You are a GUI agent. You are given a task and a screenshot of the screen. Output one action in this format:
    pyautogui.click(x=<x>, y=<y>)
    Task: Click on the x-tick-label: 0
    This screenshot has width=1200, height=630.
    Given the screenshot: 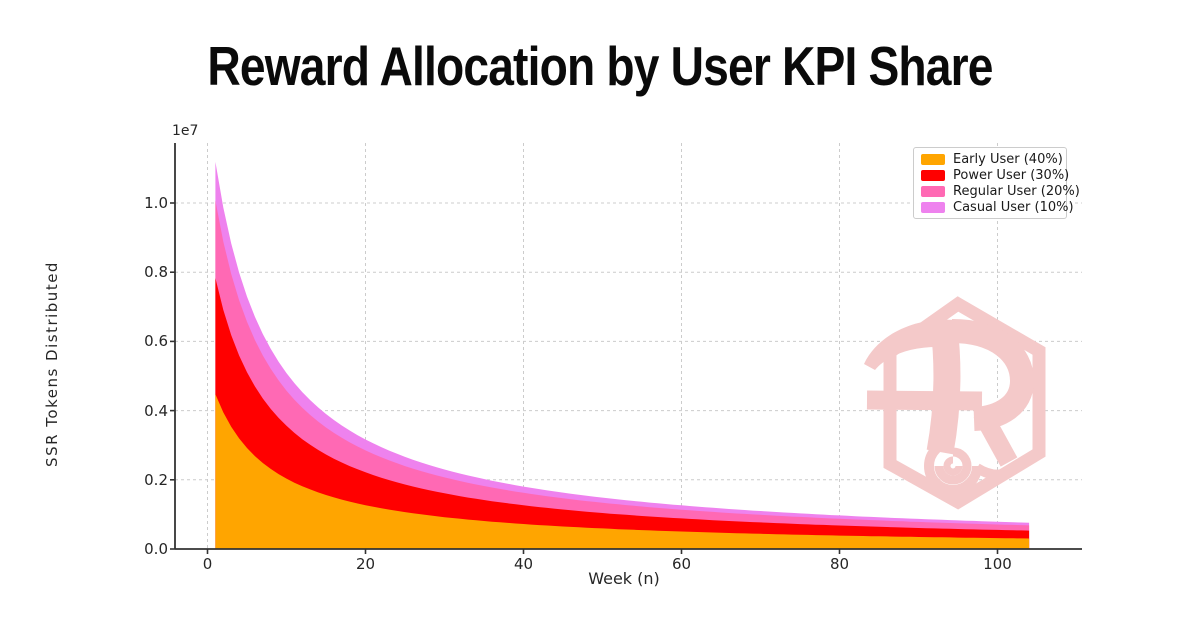 What is the action you would take?
    pyautogui.click(x=207, y=564)
    